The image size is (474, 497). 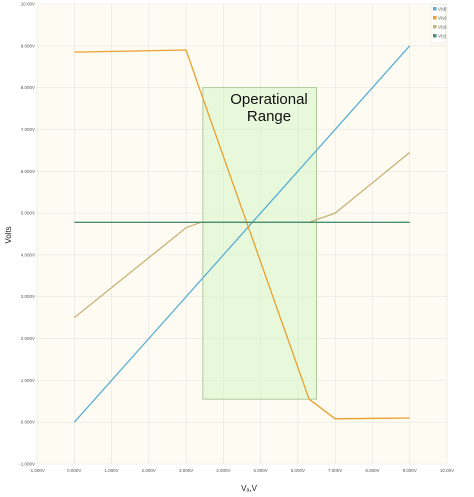 What do you see at coordinates (447, 470) in the screenshot?
I see `x-tick-label: 10.00V` at bounding box center [447, 470].